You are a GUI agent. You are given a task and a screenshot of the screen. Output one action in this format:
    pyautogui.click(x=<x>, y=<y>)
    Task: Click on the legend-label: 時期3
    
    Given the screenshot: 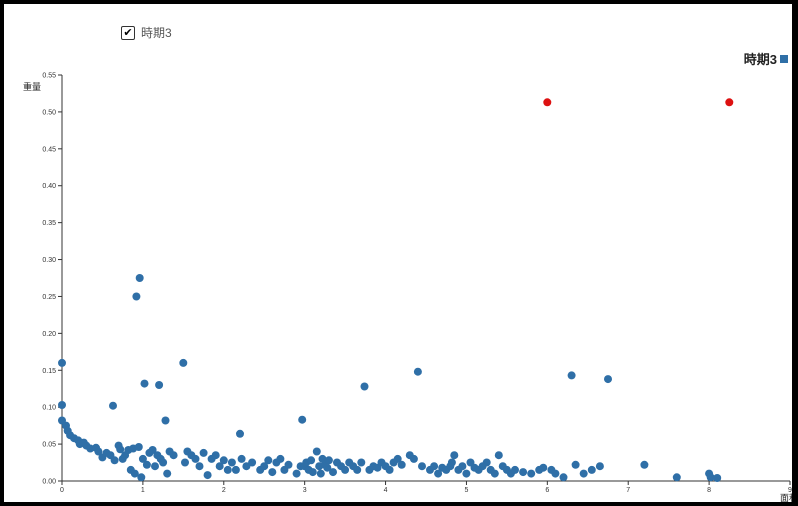 What is the action you would take?
    pyautogui.click(x=760, y=59)
    